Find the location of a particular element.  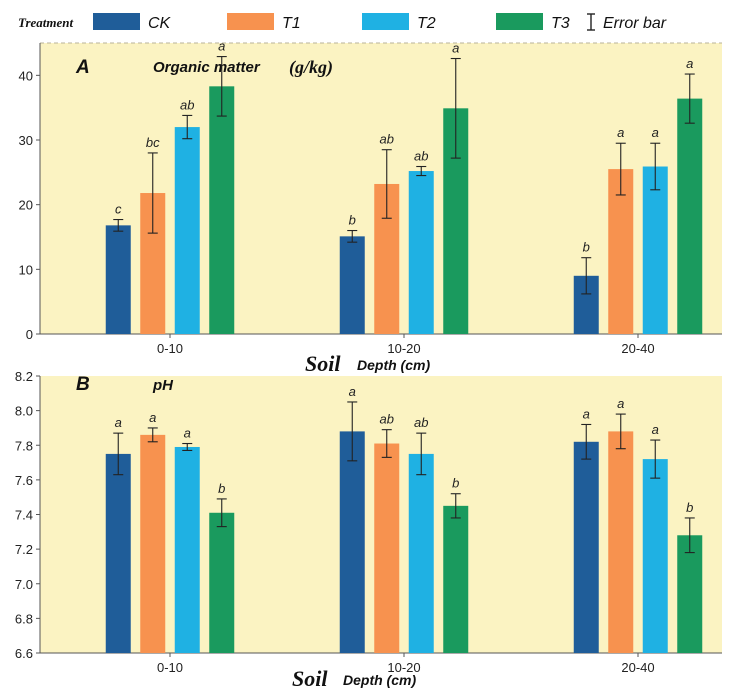

x-axis-label-a-soil: Soil is located at coordinates (323, 363).